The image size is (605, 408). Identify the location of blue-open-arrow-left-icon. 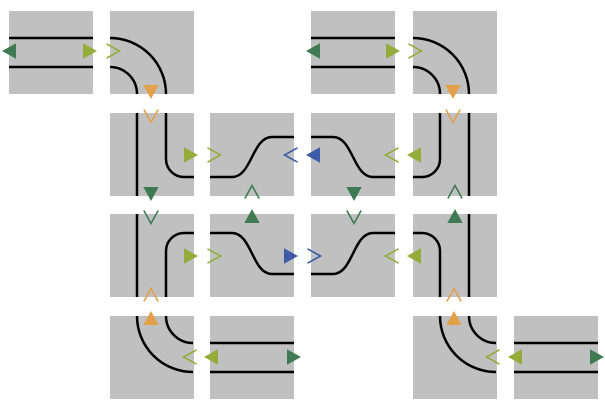
(290, 155).